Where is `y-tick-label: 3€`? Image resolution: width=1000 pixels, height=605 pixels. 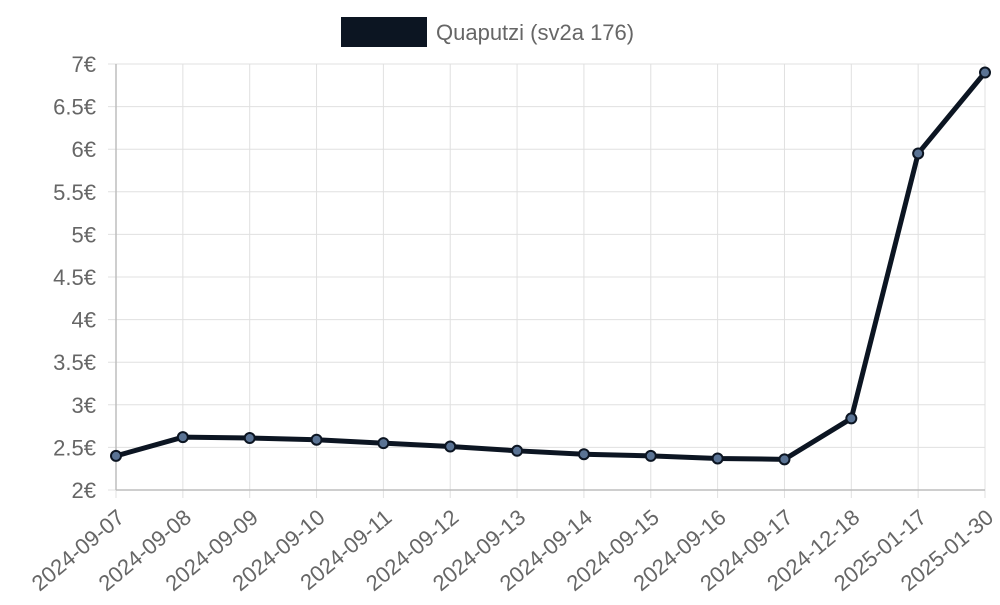 y-tick-label: 3€ is located at coordinates (84, 405).